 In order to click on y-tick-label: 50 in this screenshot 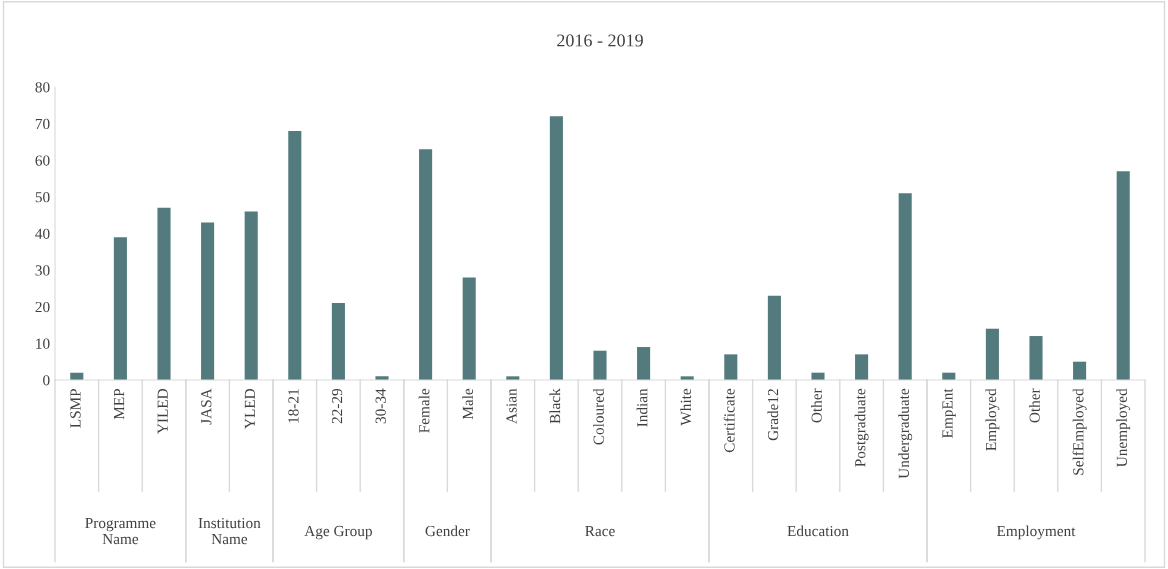, I will do `click(42, 197)`.